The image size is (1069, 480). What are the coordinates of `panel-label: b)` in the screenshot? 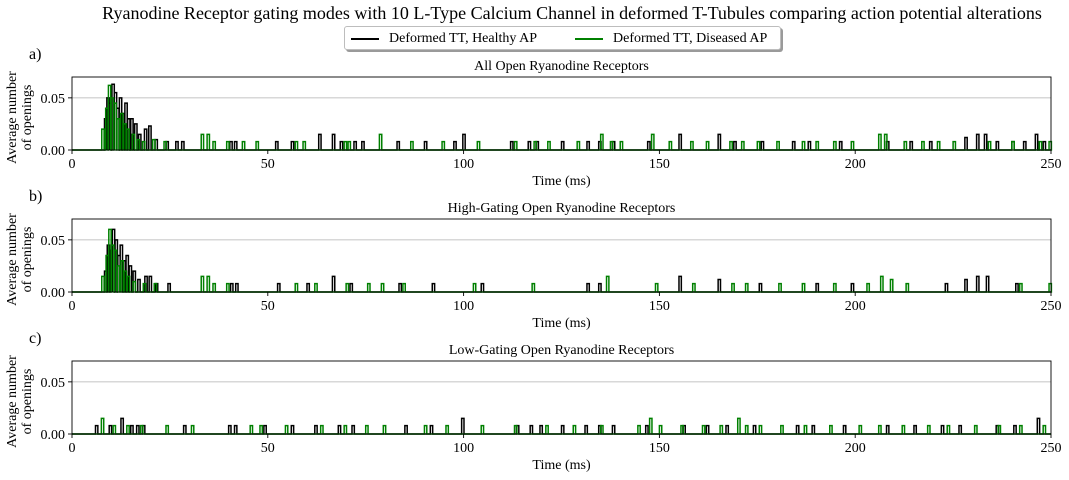 It's located at (35, 196).